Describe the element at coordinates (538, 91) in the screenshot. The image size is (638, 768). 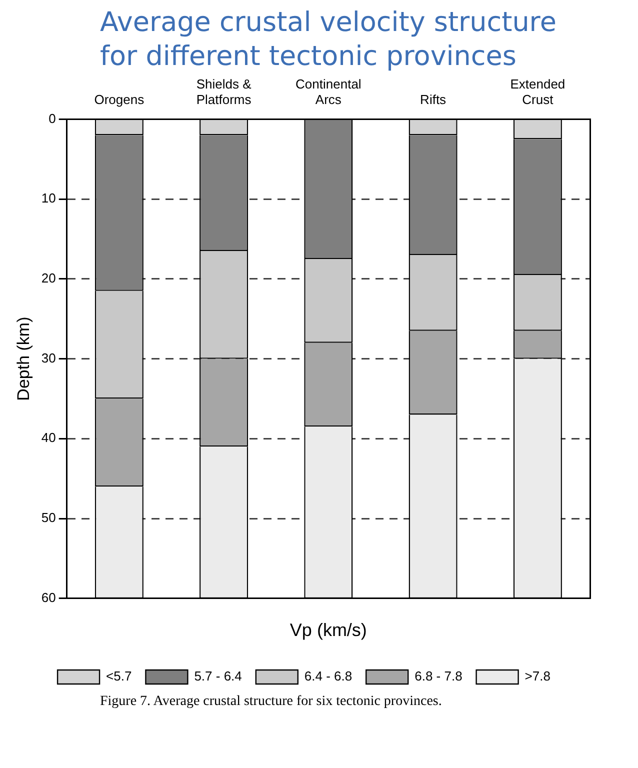
I see `x-tick-label: Extended Crust` at that location.